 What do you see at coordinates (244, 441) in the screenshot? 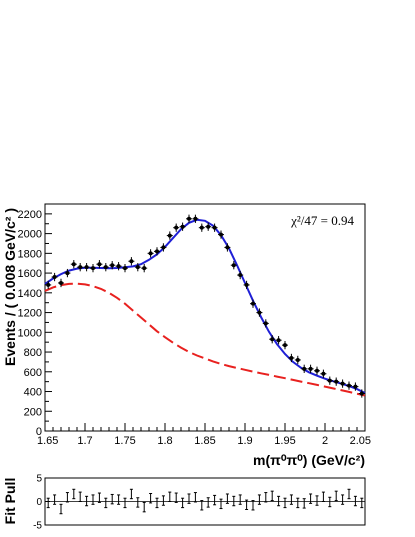
I see `x-tick-label: 1.9` at bounding box center [244, 441].